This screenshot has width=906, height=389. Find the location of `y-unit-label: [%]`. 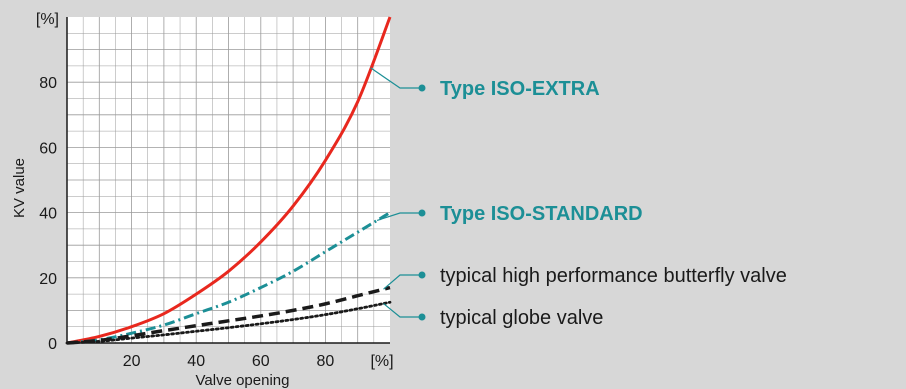

y-unit-label: [%] is located at coordinates (47, 19).